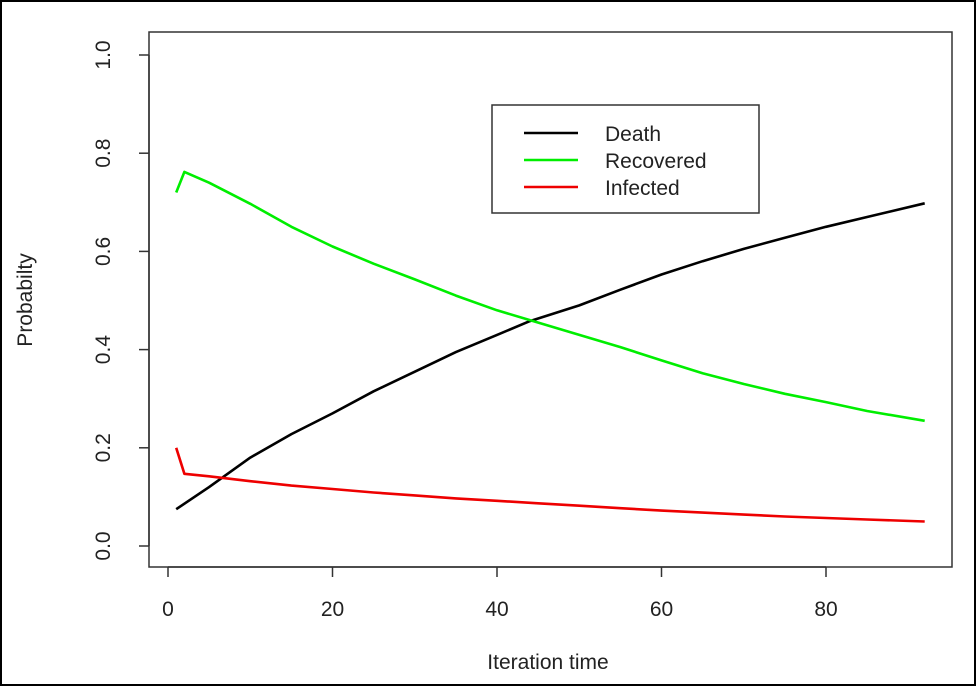 This screenshot has height=686, width=976. Describe the element at coordinates (103, 545) in the screenshot. I see `y-tick-label: 0.0` at that location.